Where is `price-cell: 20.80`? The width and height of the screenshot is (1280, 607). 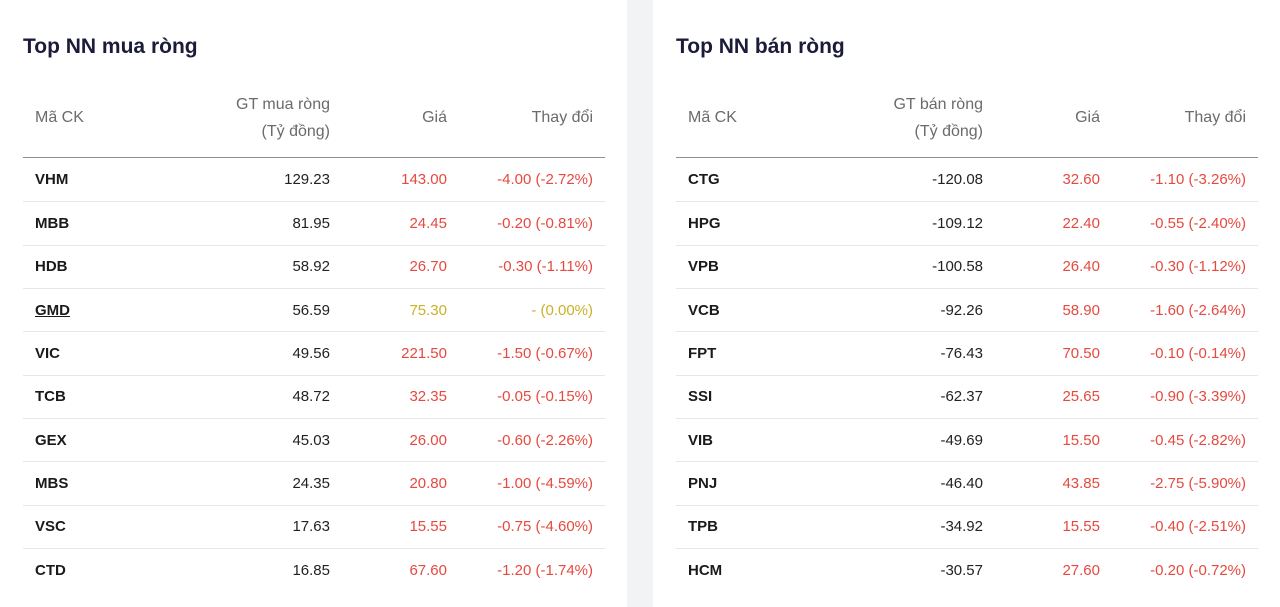
price-cell: 20.80 is located at coordinates (428, 483).